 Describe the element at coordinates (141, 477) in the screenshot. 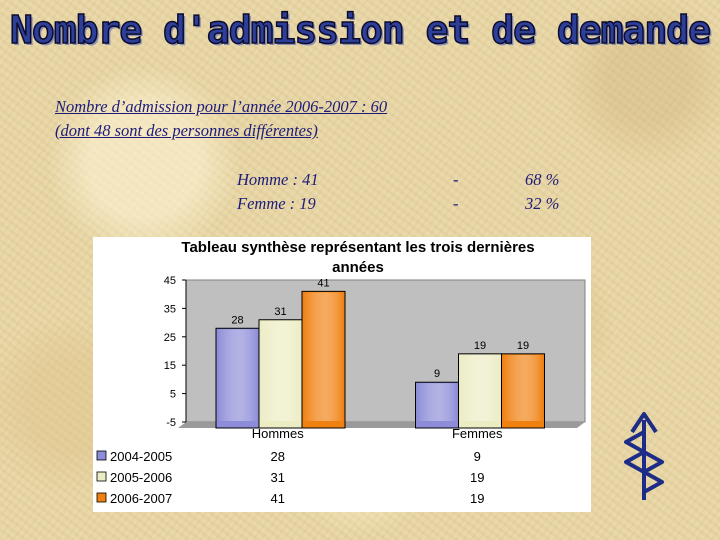

I see `legend-label: 2005-2006` at that location.